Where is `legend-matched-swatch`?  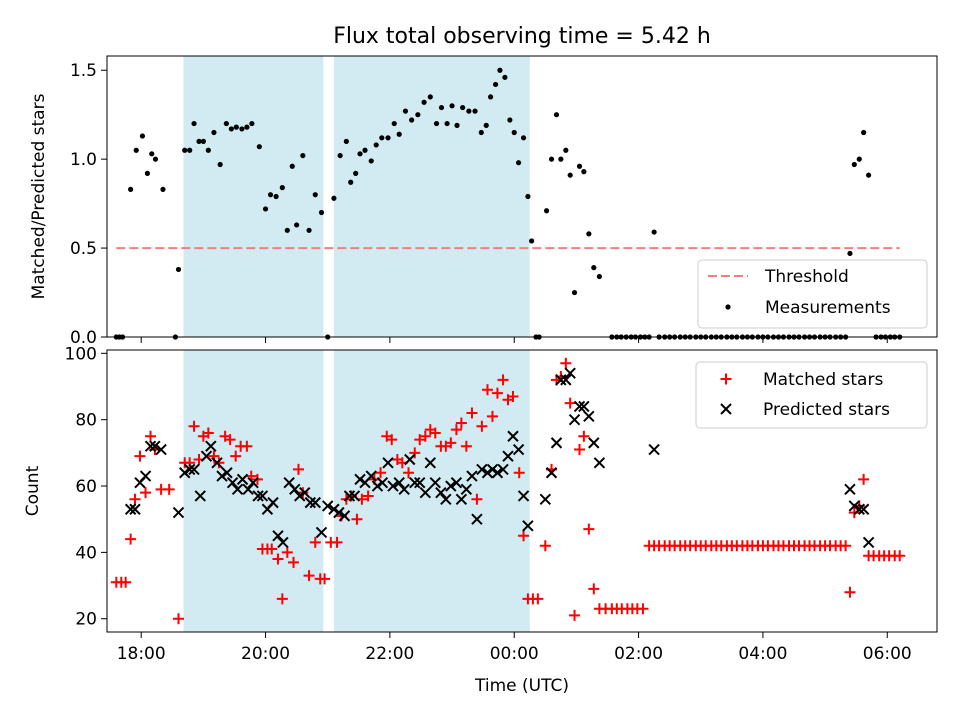 legend-matched-swatch is located at coordinates (726, 379).